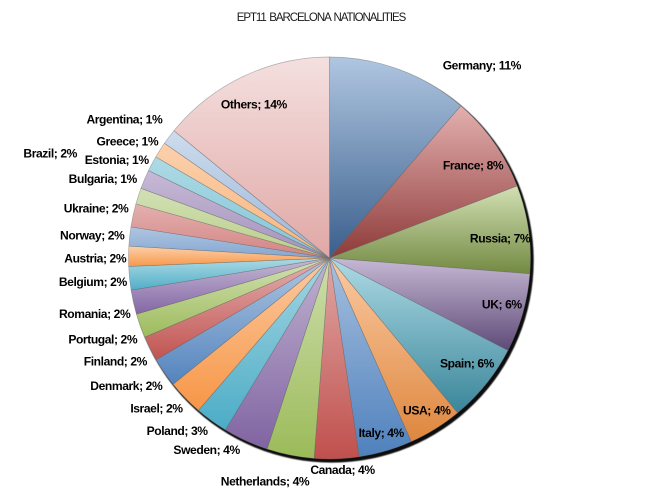 This screenshot has height=493, width=650. I want to click on svg-text: Sweden; 4%, so click(206, 450).